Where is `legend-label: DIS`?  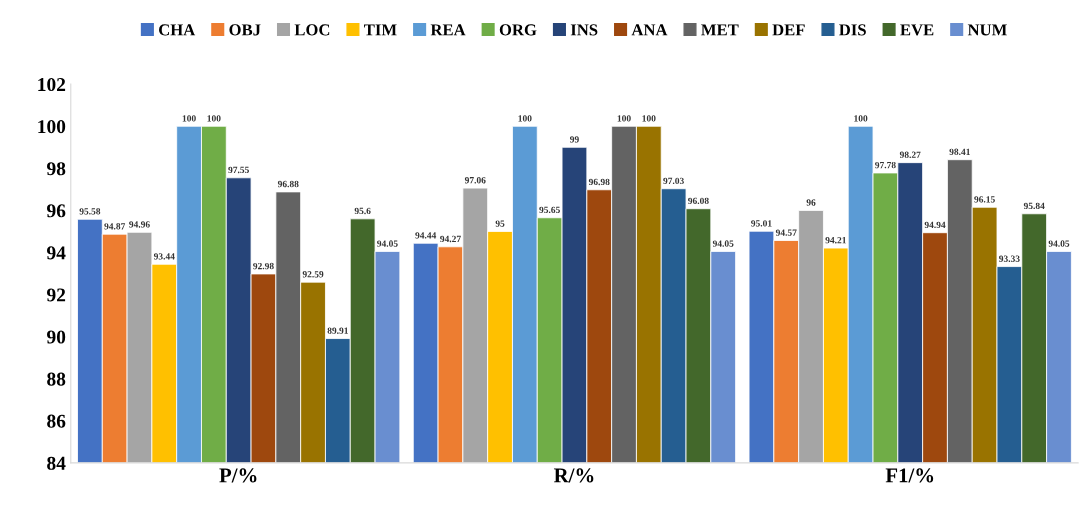 legend-label: DIS is located at coordinates (852, 30).